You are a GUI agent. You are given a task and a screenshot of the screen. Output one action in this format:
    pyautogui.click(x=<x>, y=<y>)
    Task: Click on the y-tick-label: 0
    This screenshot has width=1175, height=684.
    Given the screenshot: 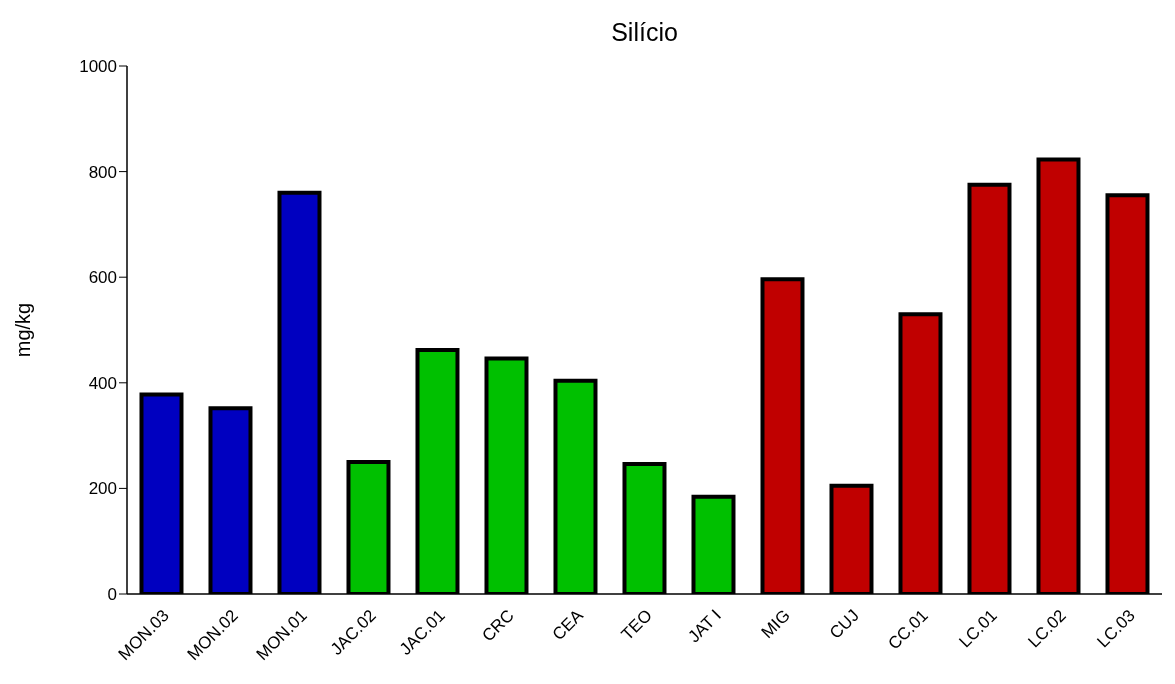 What is the action you would take?
    pyautogui.click(x=112, y=595)
    